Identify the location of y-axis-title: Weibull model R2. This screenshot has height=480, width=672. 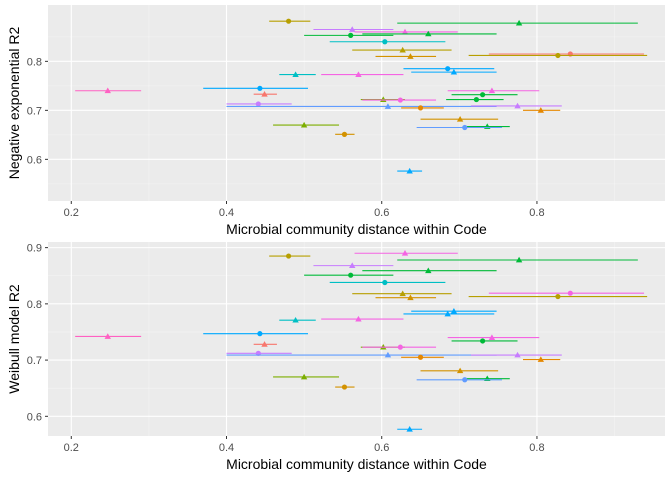
(14, 339).